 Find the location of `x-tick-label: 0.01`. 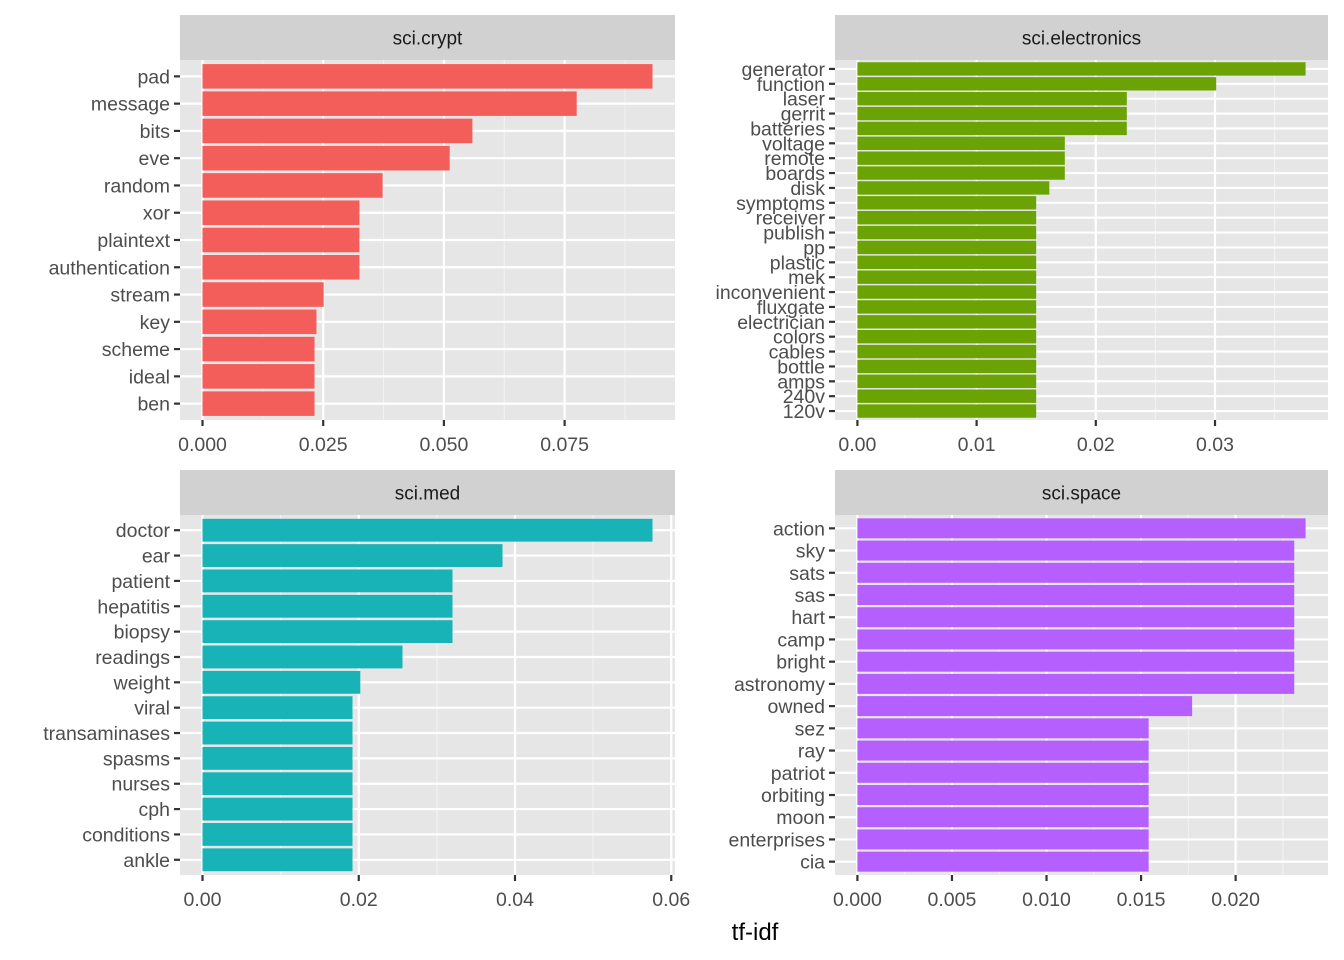

x-tick-label: 0.01 is located at coordinates (977, 445).